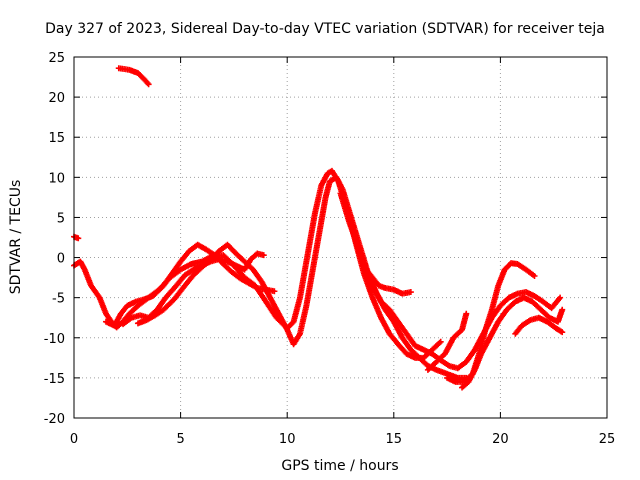 This screenshot has width=640, height=480. I want to click on y-tick-label: 15, so click(56, 138).